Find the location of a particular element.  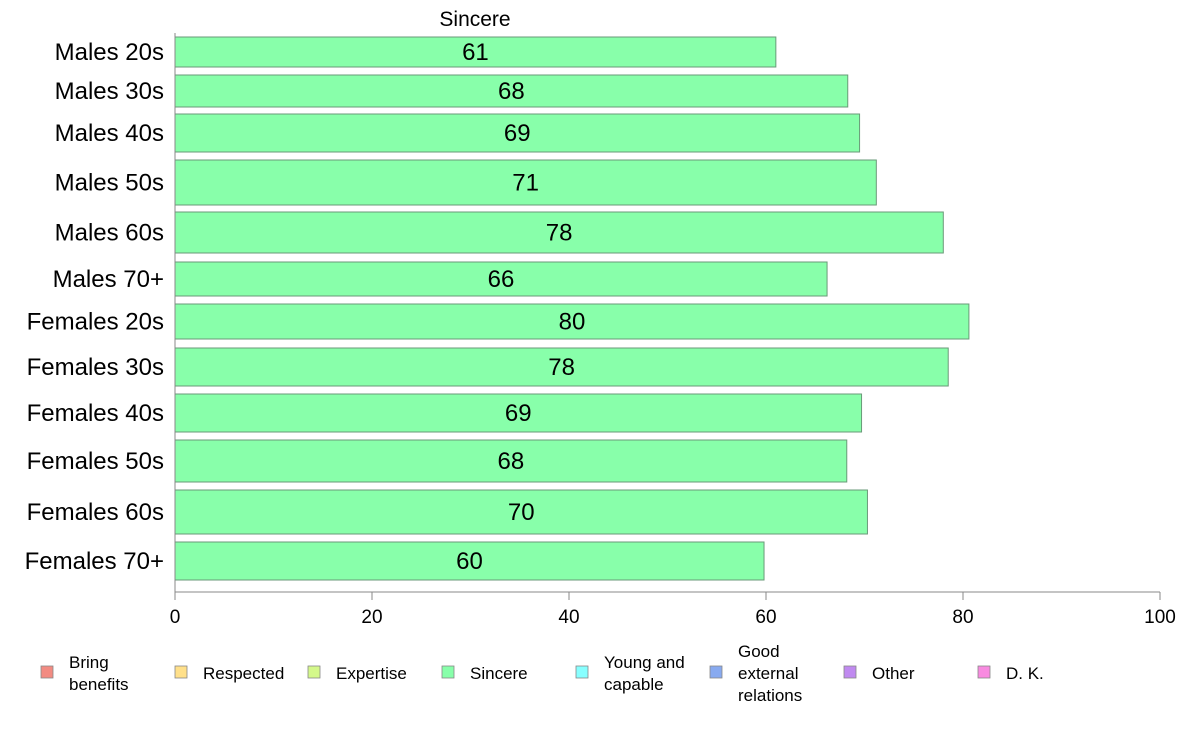

legend-item: Good external relations is located at coordinates (755, 673).